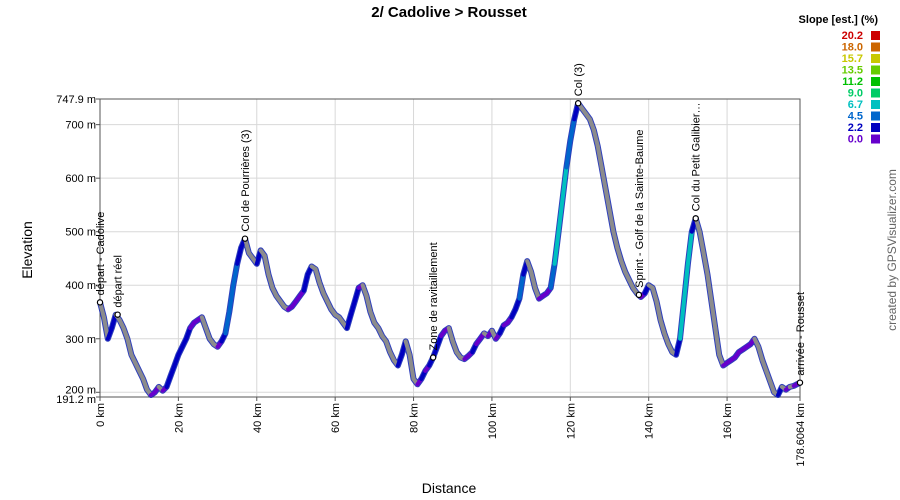 The image size is (900, 500). What do you see at coordinates (80, 340) in the screenshot?
I see `y-tick-label: 300 m` at bounding box center [80, 340].